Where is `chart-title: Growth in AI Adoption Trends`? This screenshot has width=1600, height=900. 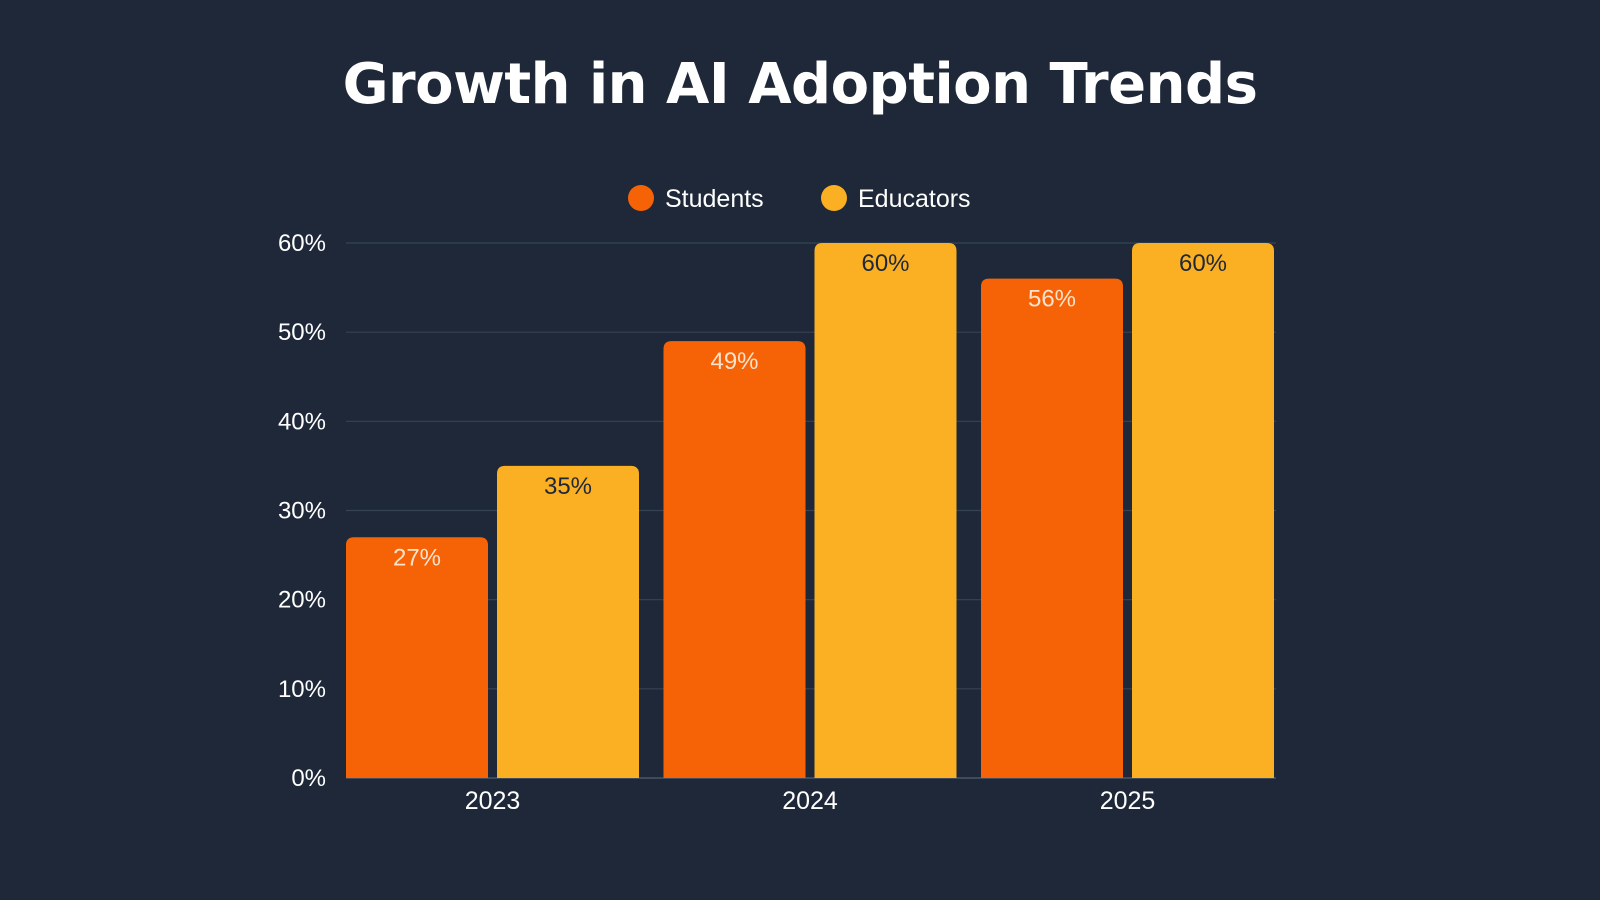
chart-title: Growth in AI Adoption Trends is located at coordinates (800, 84).